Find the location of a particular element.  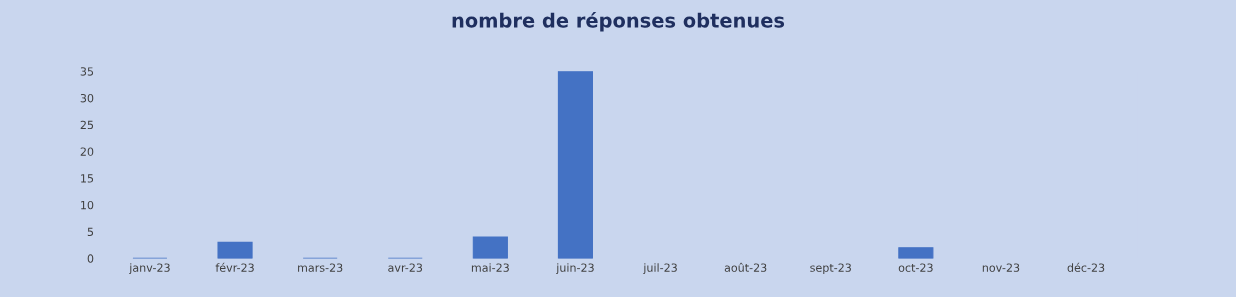

x-tick-label: juin-23 is located at coordinates (575, 268).